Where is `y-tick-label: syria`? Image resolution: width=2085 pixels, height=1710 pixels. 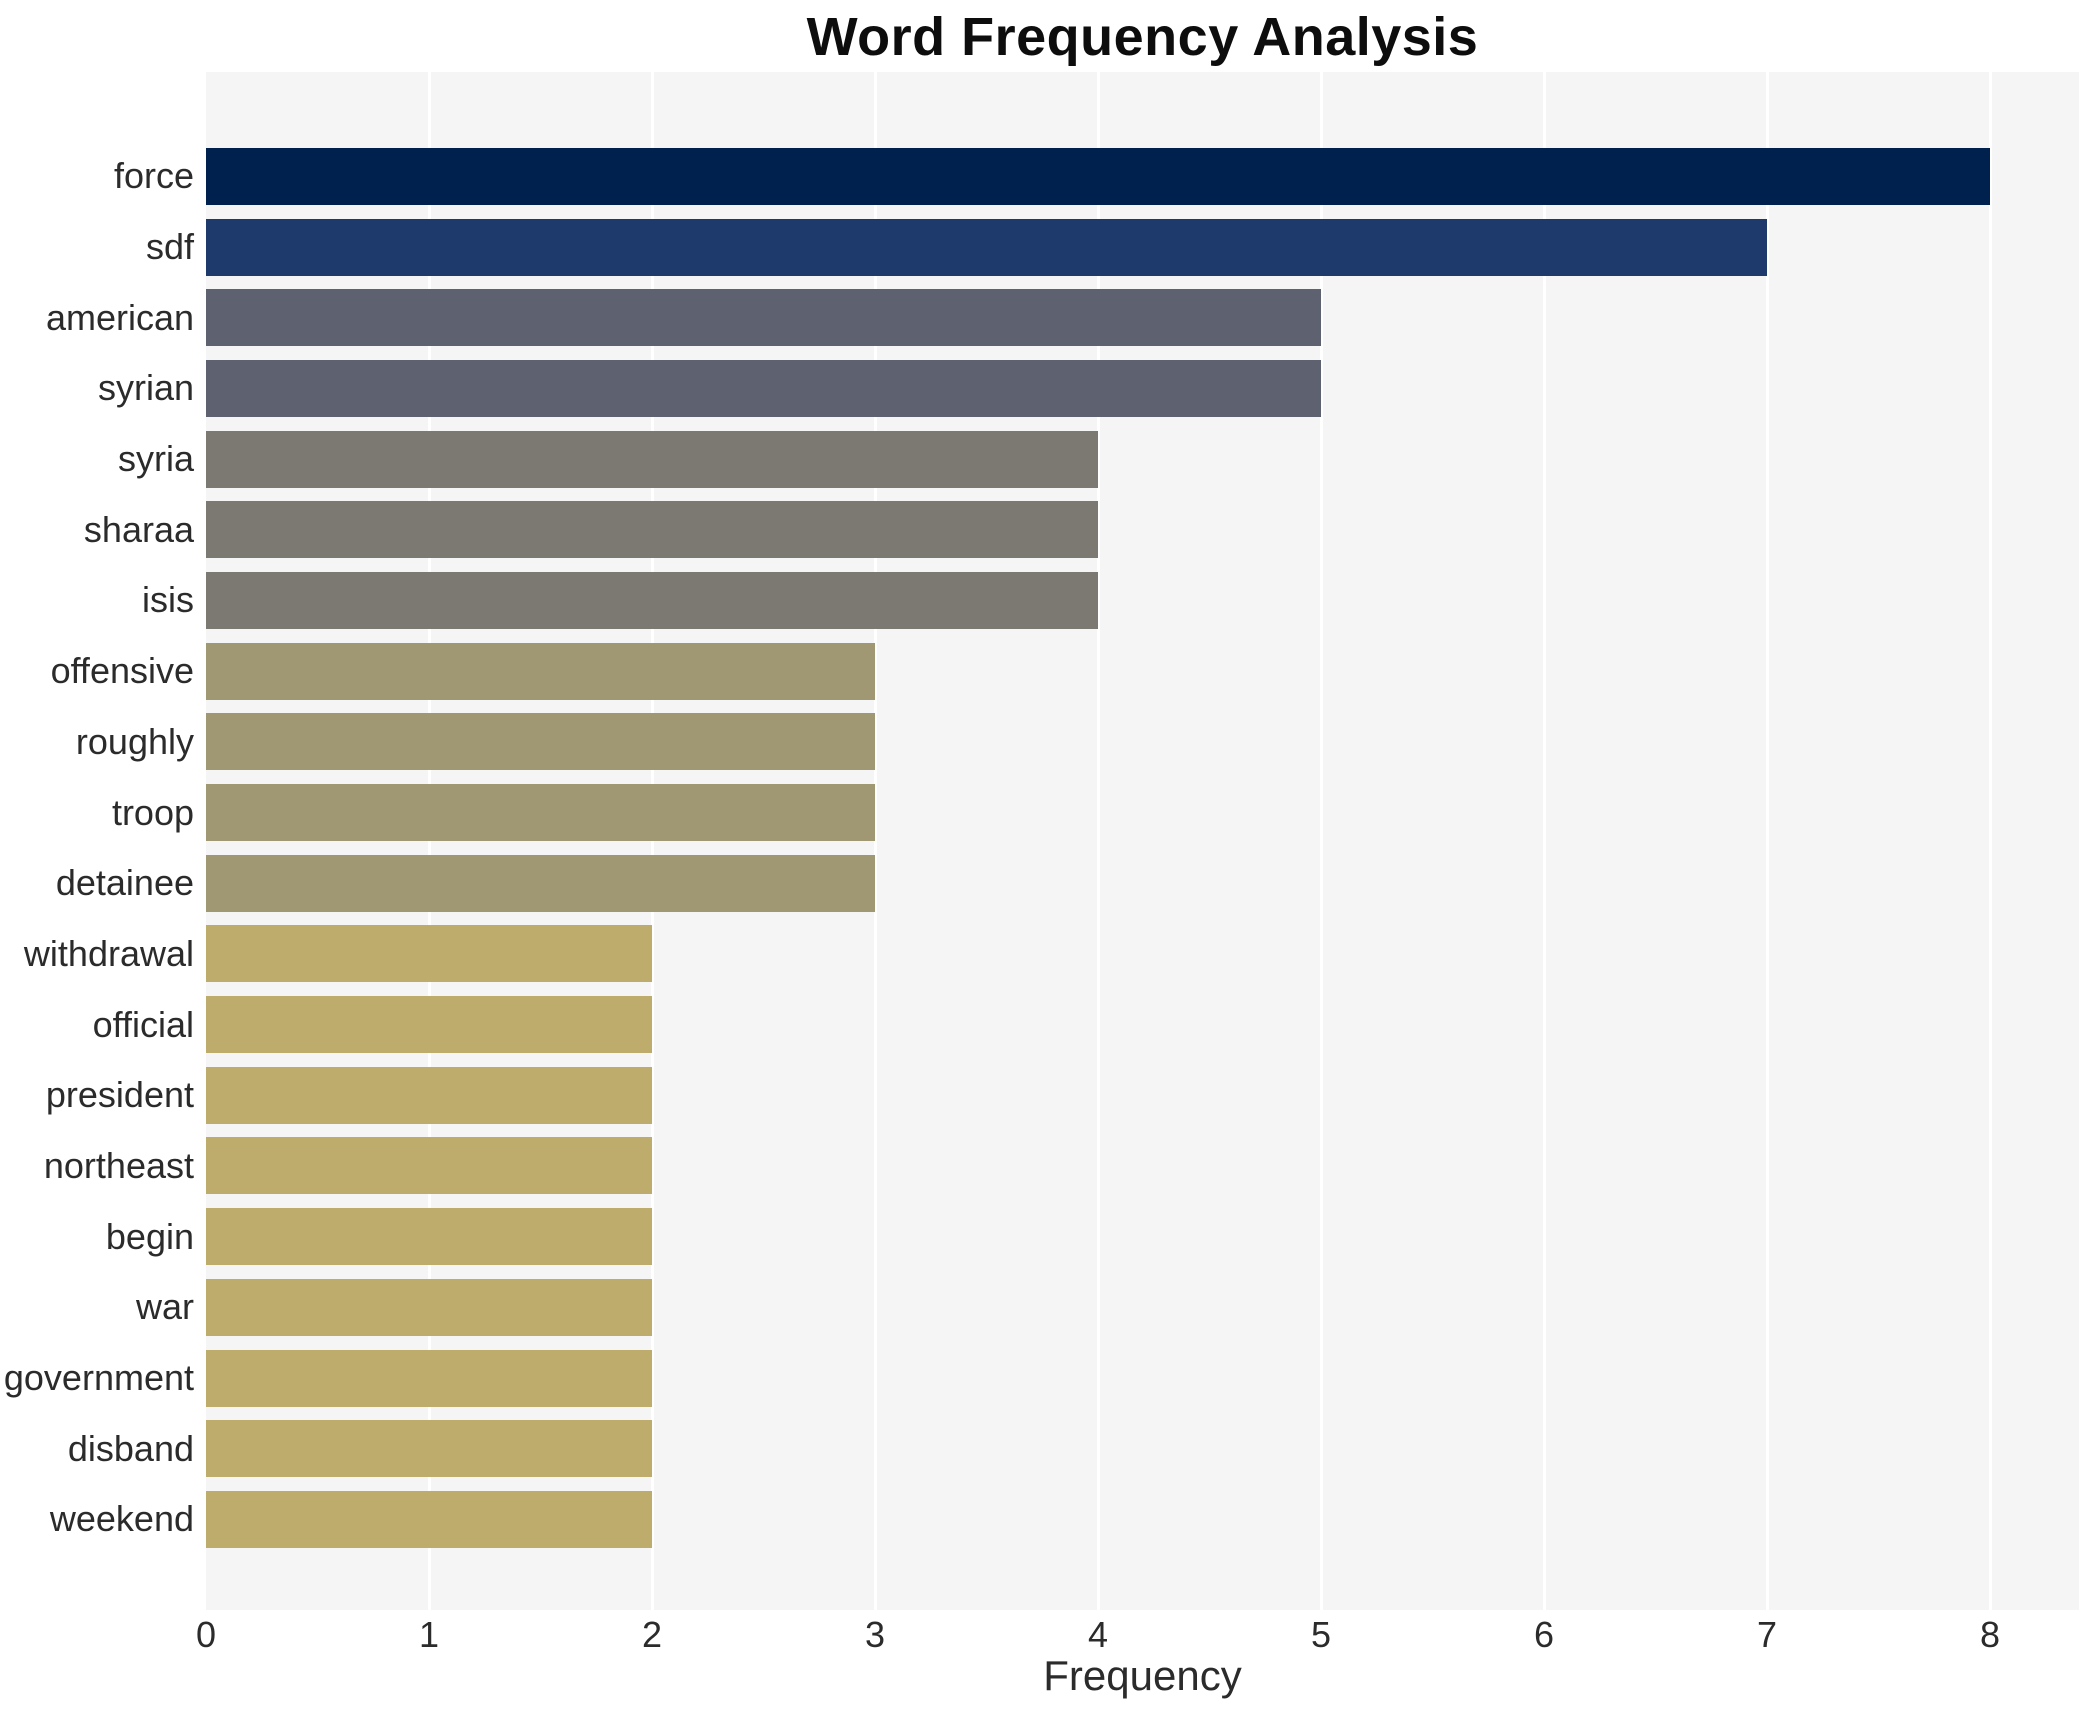
y-tick-label: syria is located at coordinates (155, 459).